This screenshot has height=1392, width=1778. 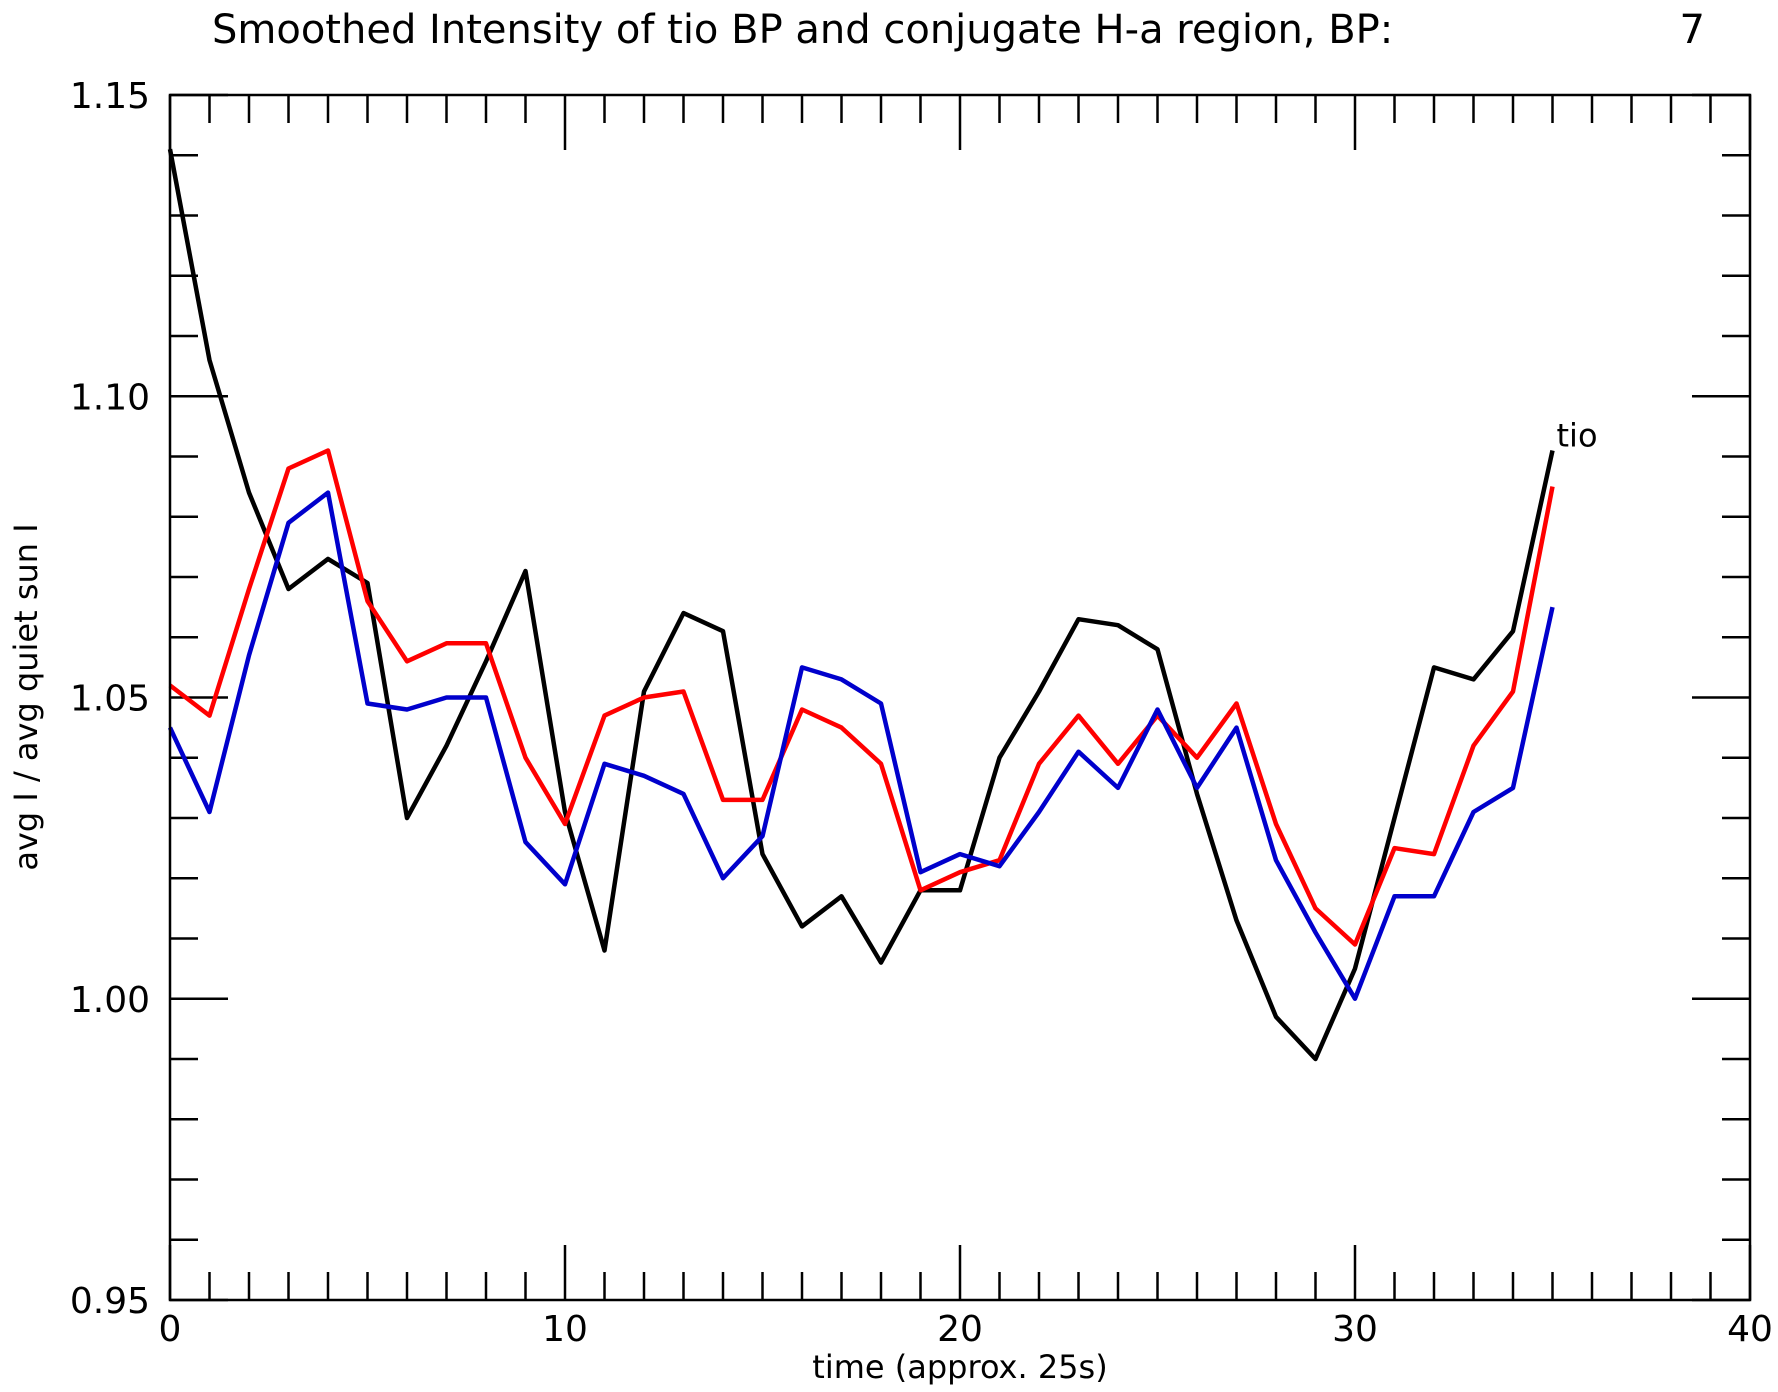 What do you see at coordinates (1355, 1329) in the screenshot?
I see `x-tick-label: 30` at bounding box center [1355, 1329].